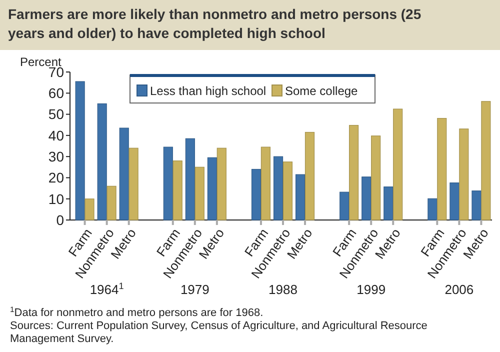  Describe the element at coordinates (208, 91) in the screenshot. I see `legend-label: Less than high school` at that location.